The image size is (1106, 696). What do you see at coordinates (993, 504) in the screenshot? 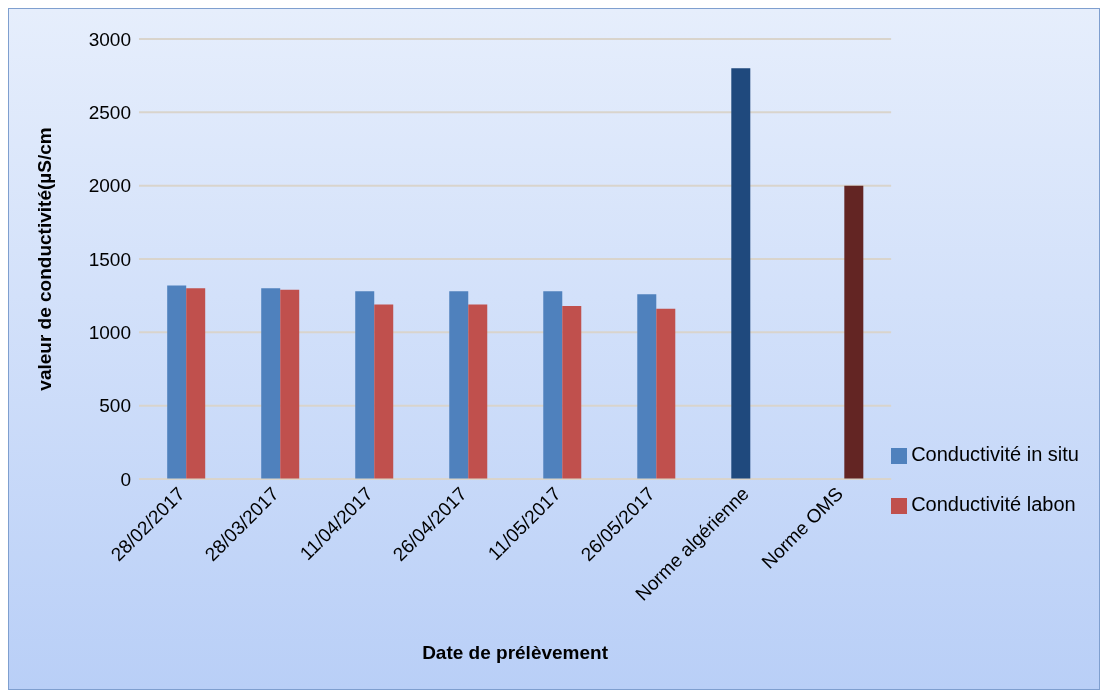
I see `legend-label: Conductivité labon` at bounding box center [993, 504].